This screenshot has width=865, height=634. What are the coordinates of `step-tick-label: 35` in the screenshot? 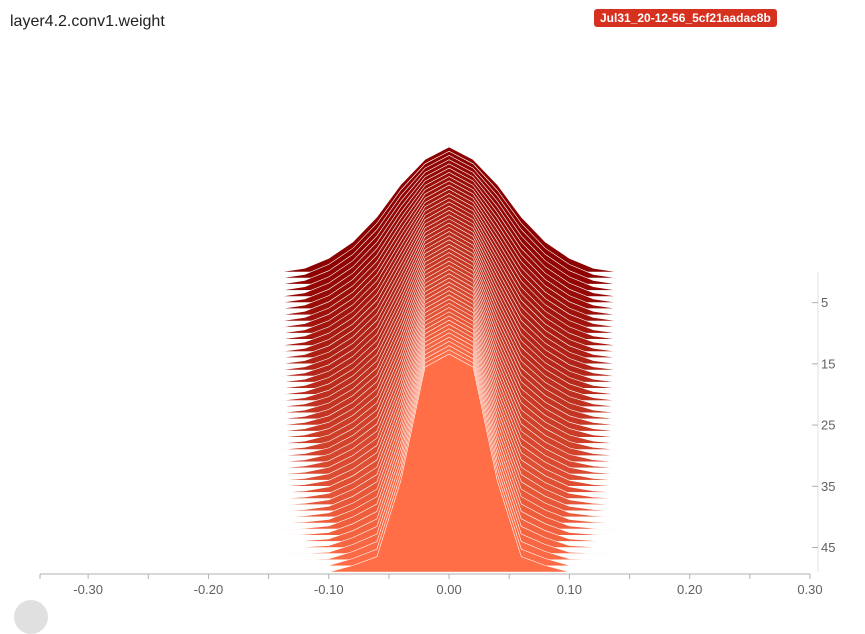 It's located at (828, 486).